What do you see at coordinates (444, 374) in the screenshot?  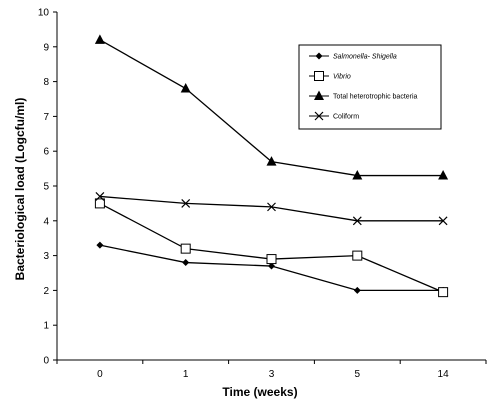 I see `x-tick-label: 14` at bounding box center [444, 374].